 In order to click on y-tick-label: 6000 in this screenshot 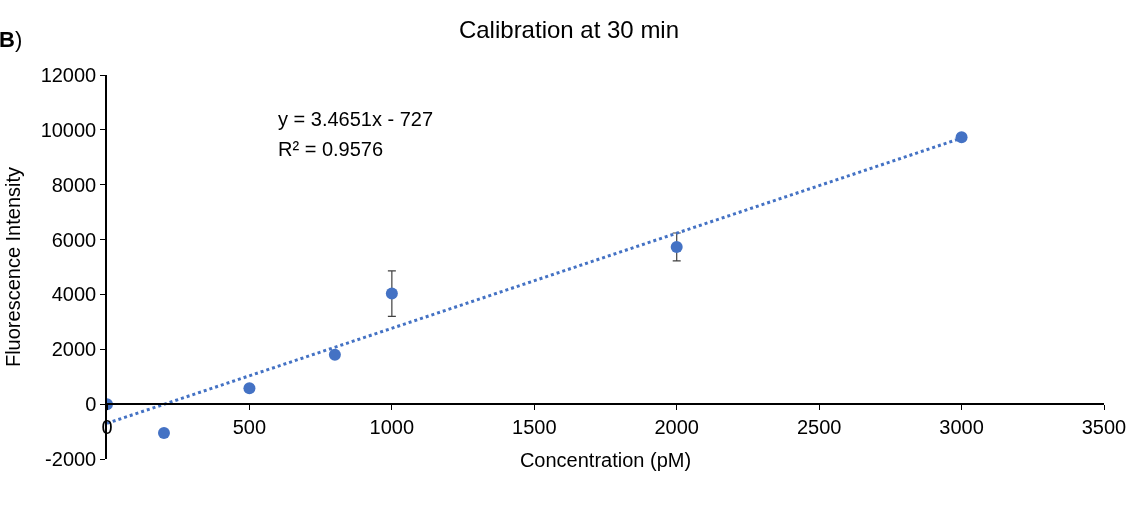, I will do `click(74, 239)`.